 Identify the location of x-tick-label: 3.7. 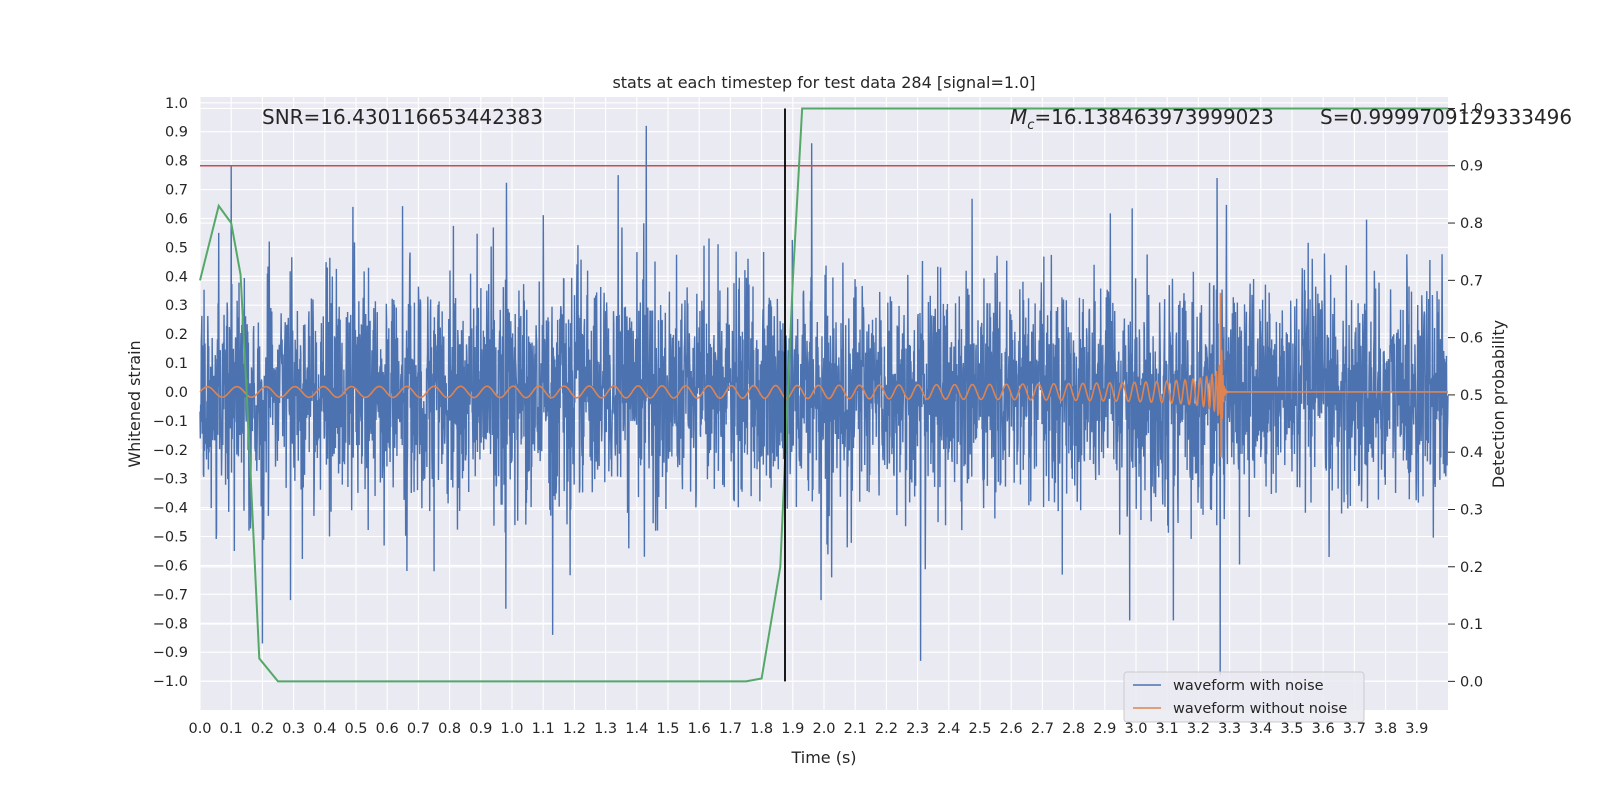
(1354, 729).